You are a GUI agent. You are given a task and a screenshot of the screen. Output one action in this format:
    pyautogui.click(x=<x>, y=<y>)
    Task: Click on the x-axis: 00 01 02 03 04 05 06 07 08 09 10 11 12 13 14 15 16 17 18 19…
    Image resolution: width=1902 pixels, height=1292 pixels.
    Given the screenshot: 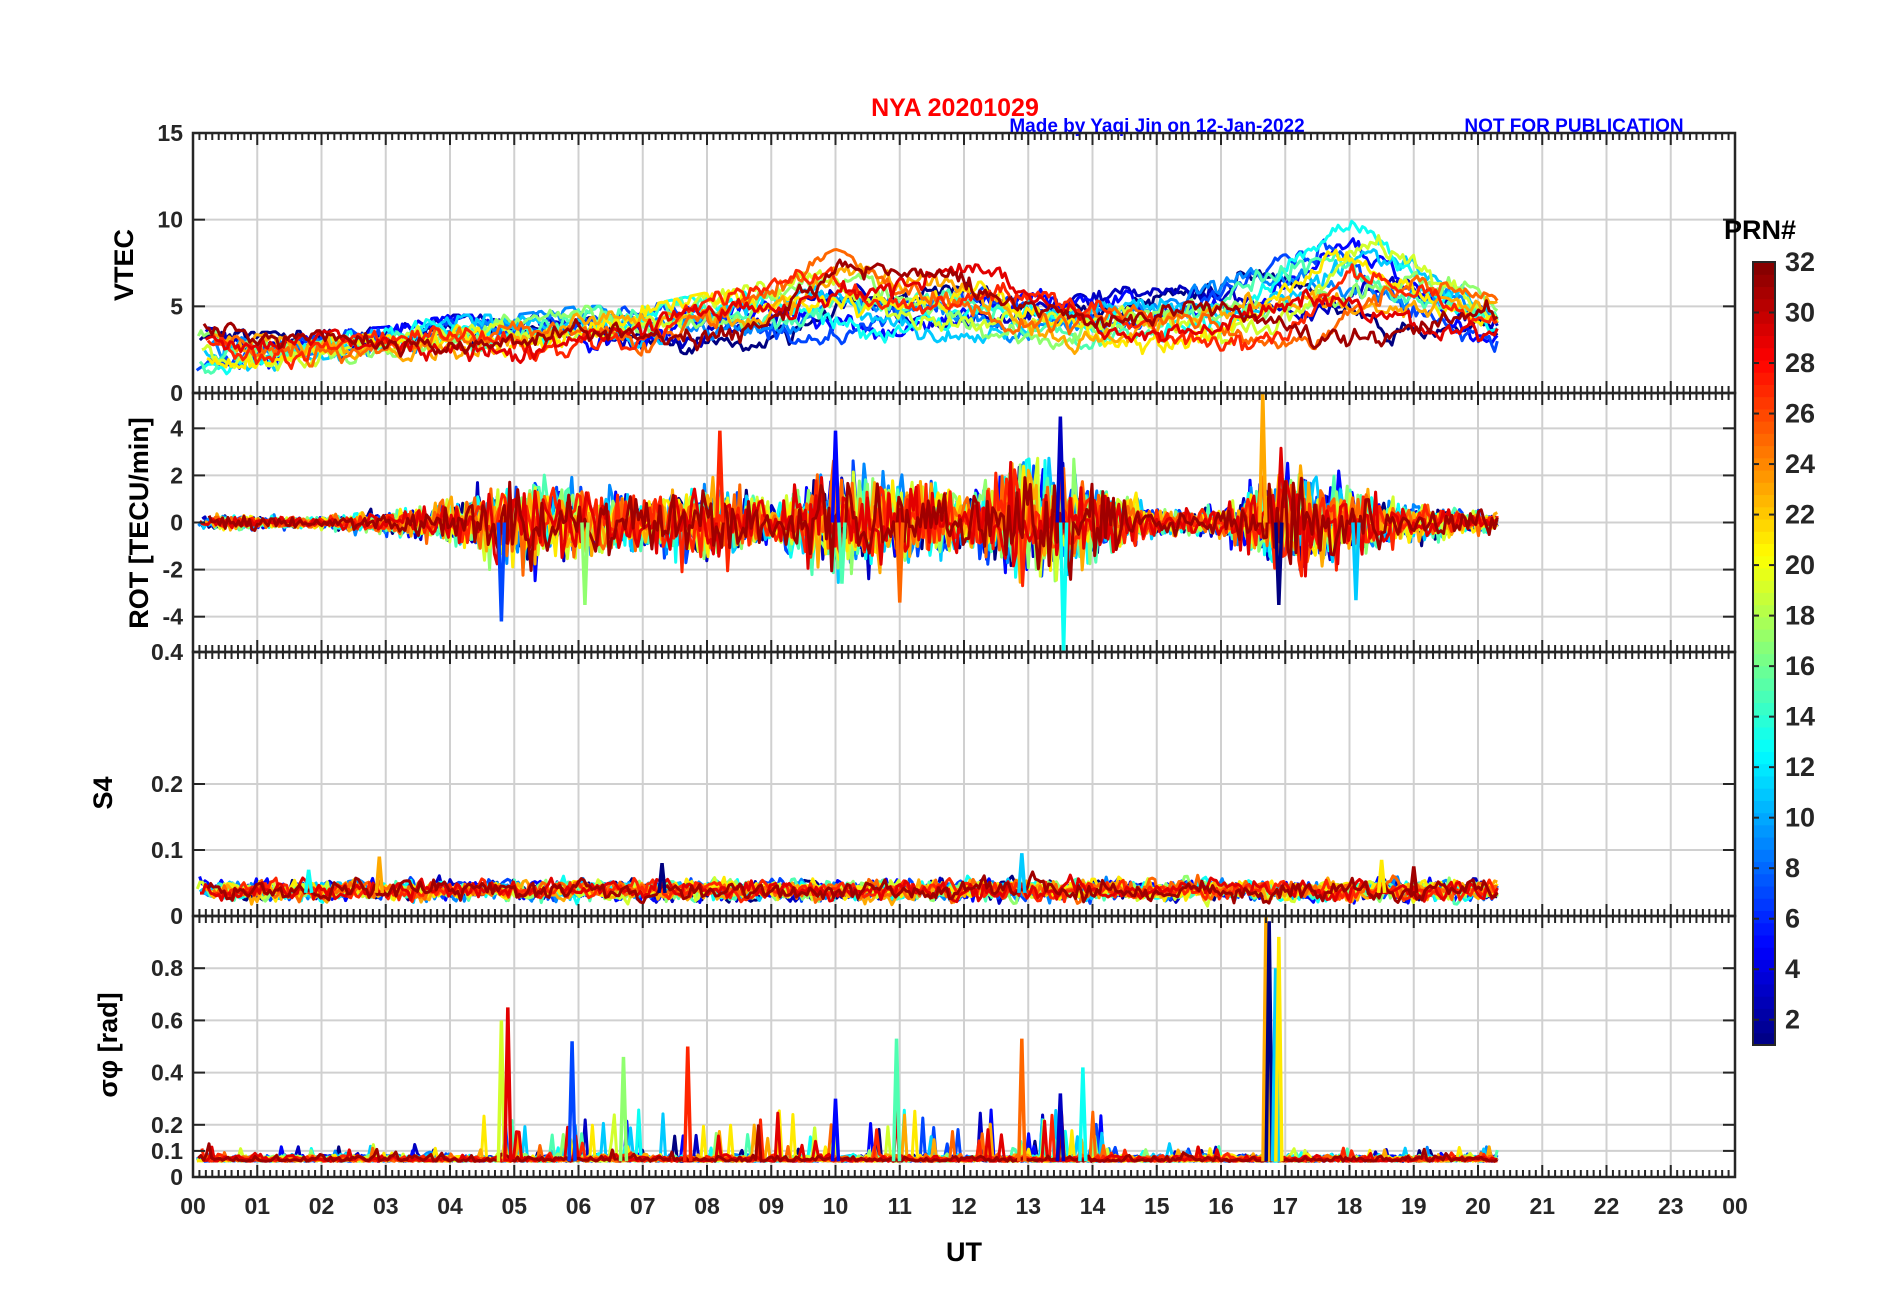 What is the action you would take?
    pyautogui.click(x=964, y=1206)
    